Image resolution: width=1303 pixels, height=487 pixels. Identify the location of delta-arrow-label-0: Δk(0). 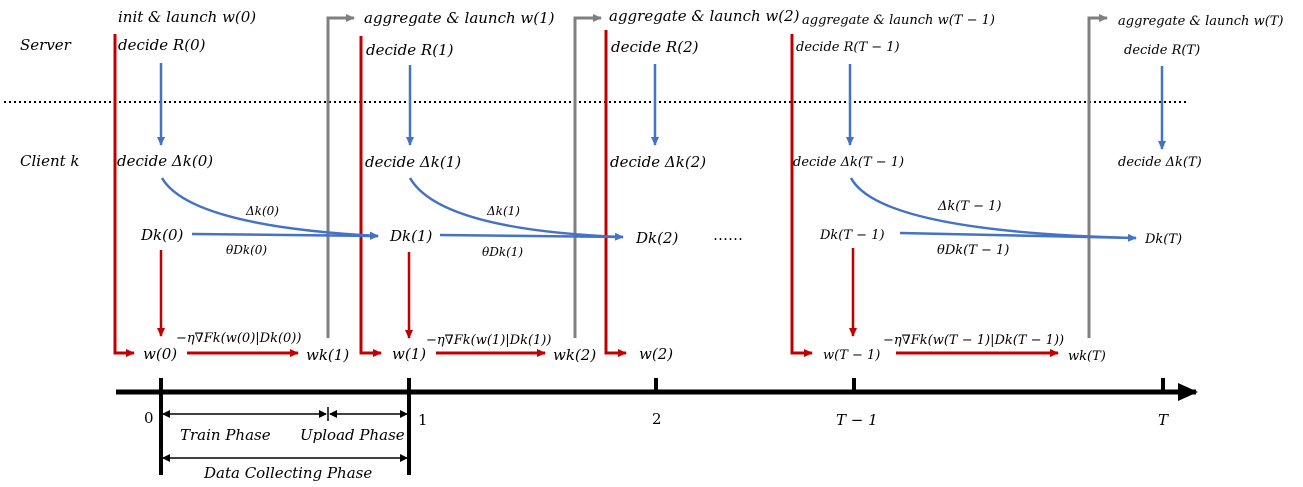
(262, 211).